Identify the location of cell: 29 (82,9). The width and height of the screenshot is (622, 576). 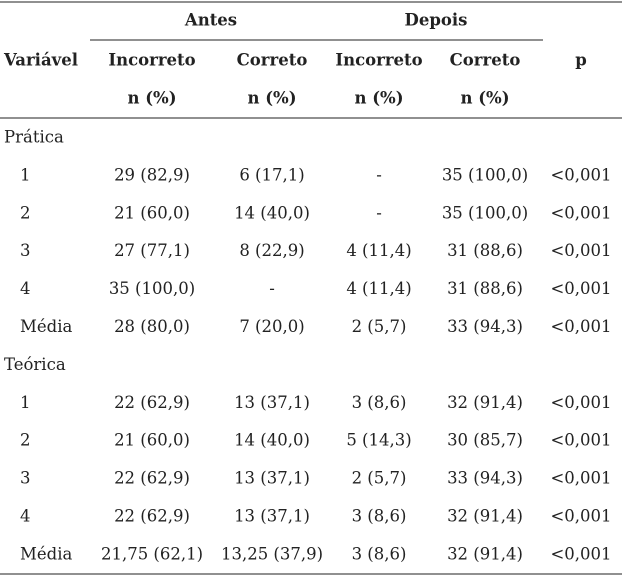
(152, 174).